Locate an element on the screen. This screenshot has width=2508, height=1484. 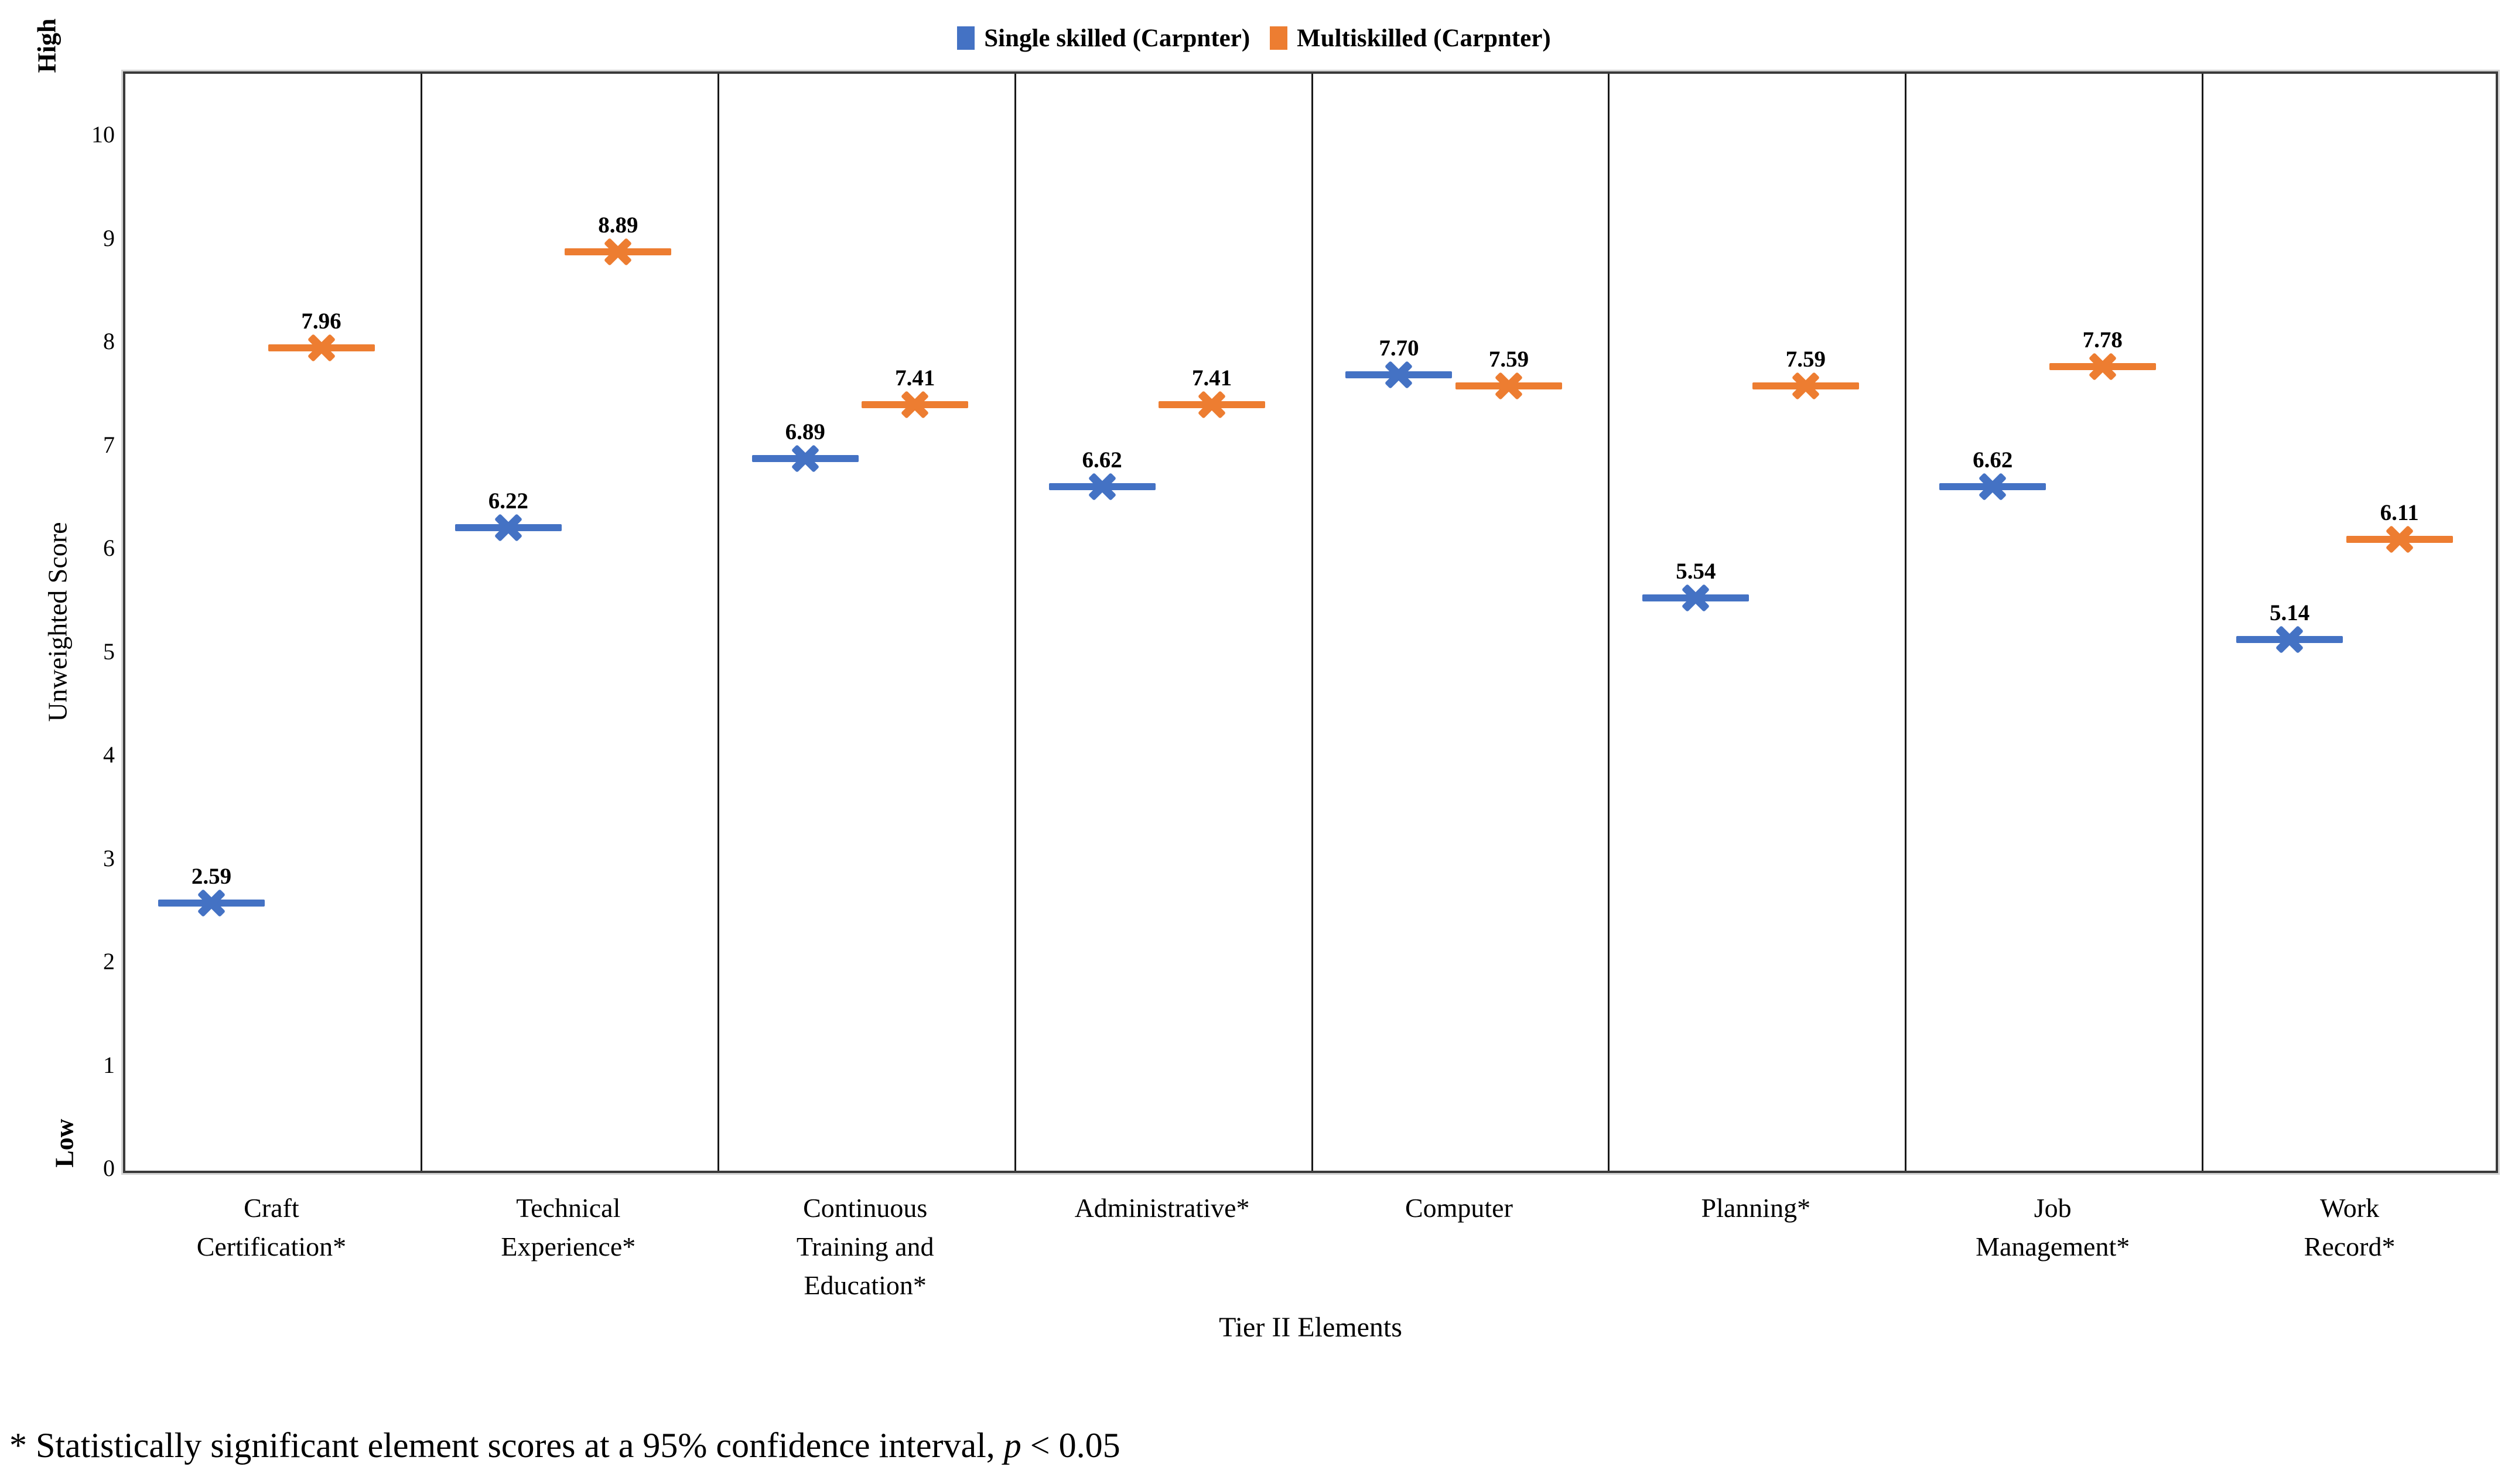
data-point-value-label: 7.78 is located at coordinates (2102, 340).